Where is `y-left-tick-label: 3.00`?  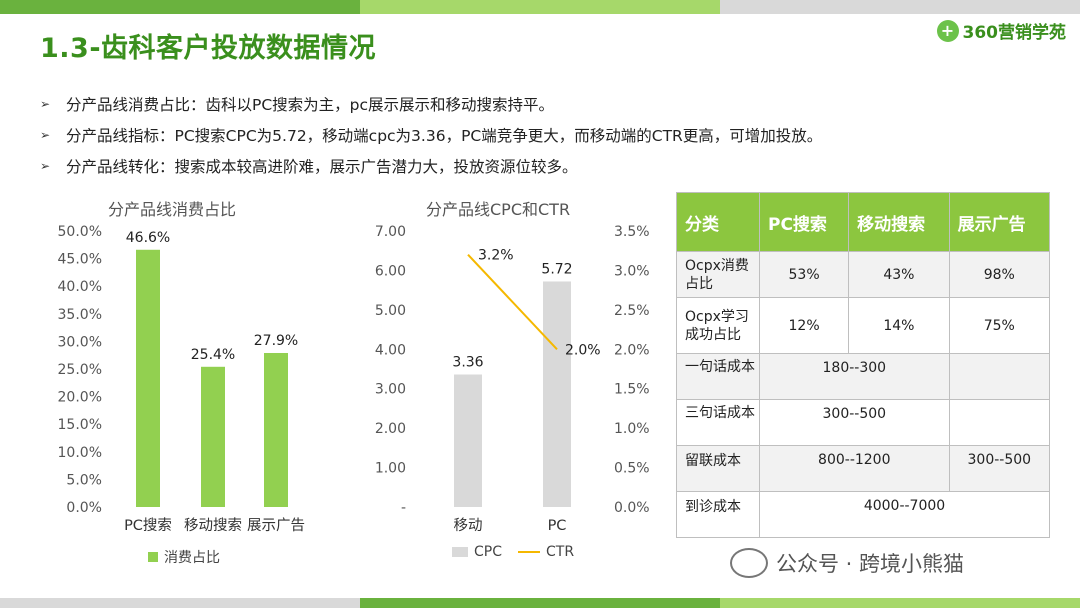 y-left-tick-label: 3.00 is located at coordinates (390, 390).